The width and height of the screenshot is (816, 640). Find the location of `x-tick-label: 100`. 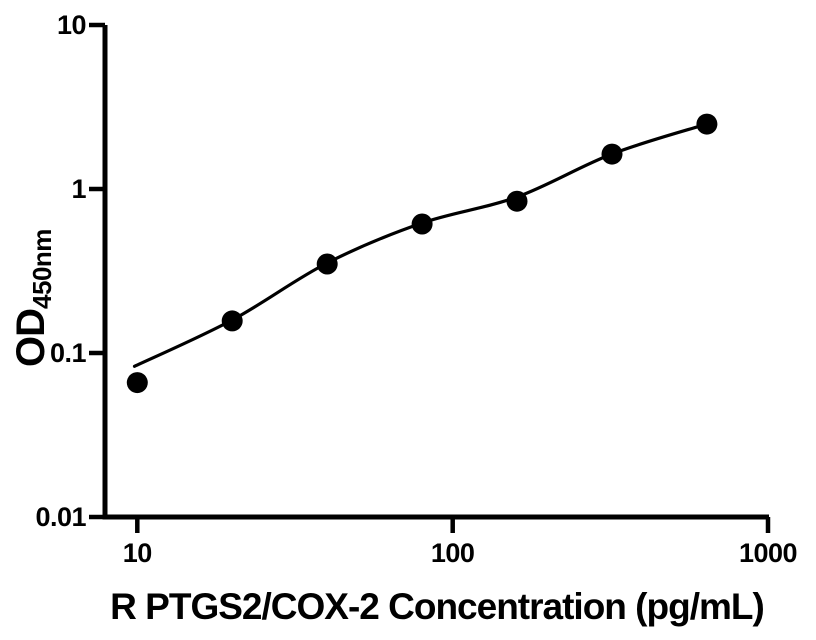

x-tick-label: 100 is located at coordinates (452, 553).